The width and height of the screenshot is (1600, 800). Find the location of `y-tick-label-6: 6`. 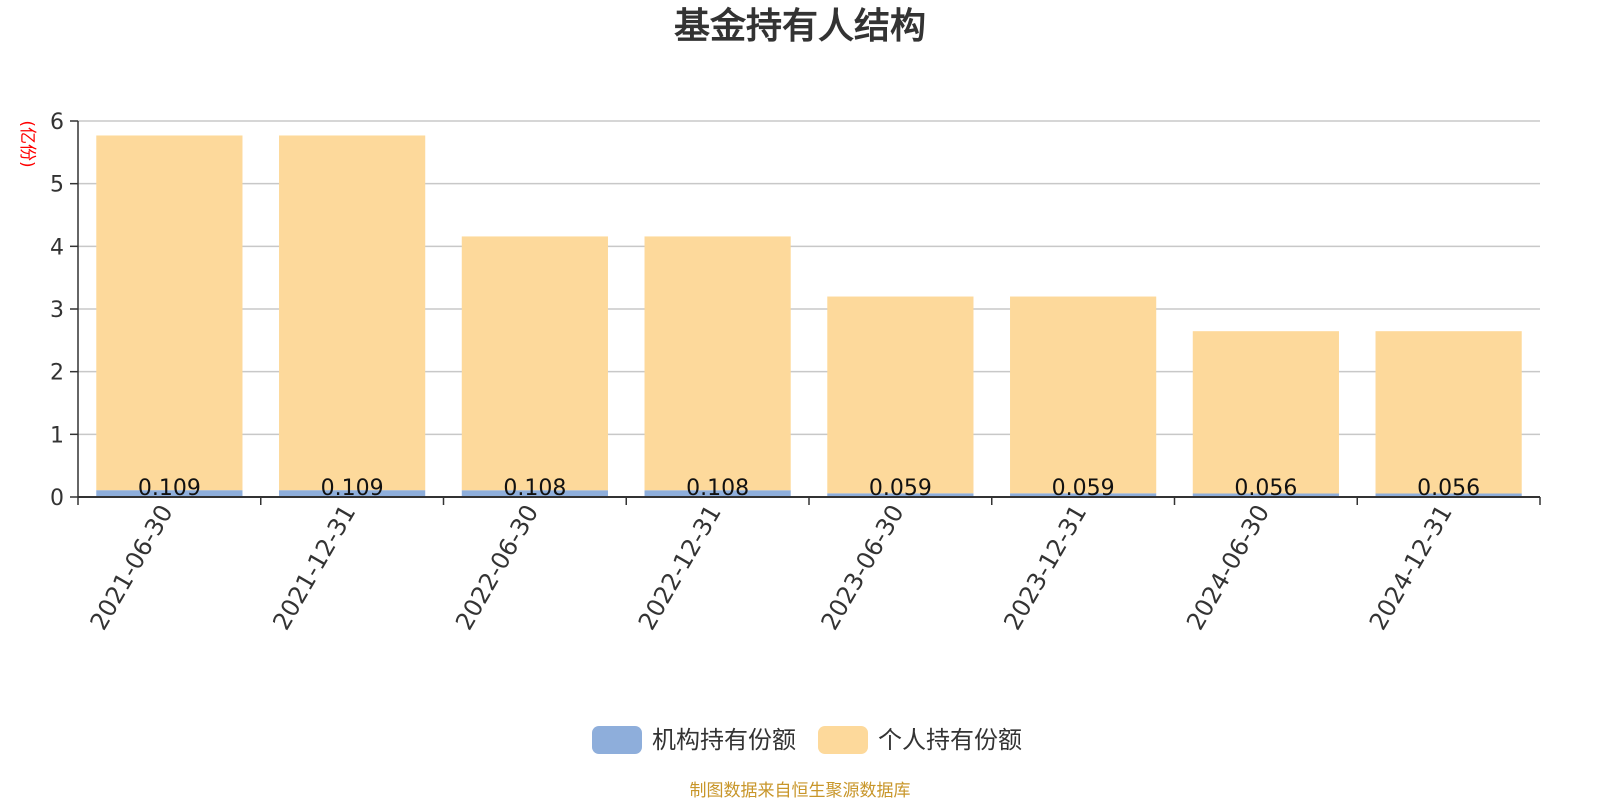

y-tick-label-6: 6 is located at coordinates (57, 122).